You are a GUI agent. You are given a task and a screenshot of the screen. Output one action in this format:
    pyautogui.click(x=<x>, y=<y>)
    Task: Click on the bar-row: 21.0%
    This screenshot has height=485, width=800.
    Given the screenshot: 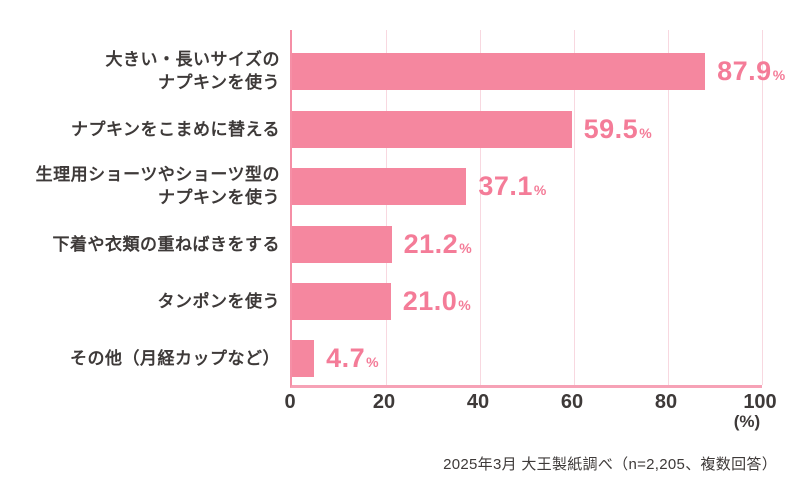 What is the action you would take?
    pyautogui.click(x=527, y=301)
    